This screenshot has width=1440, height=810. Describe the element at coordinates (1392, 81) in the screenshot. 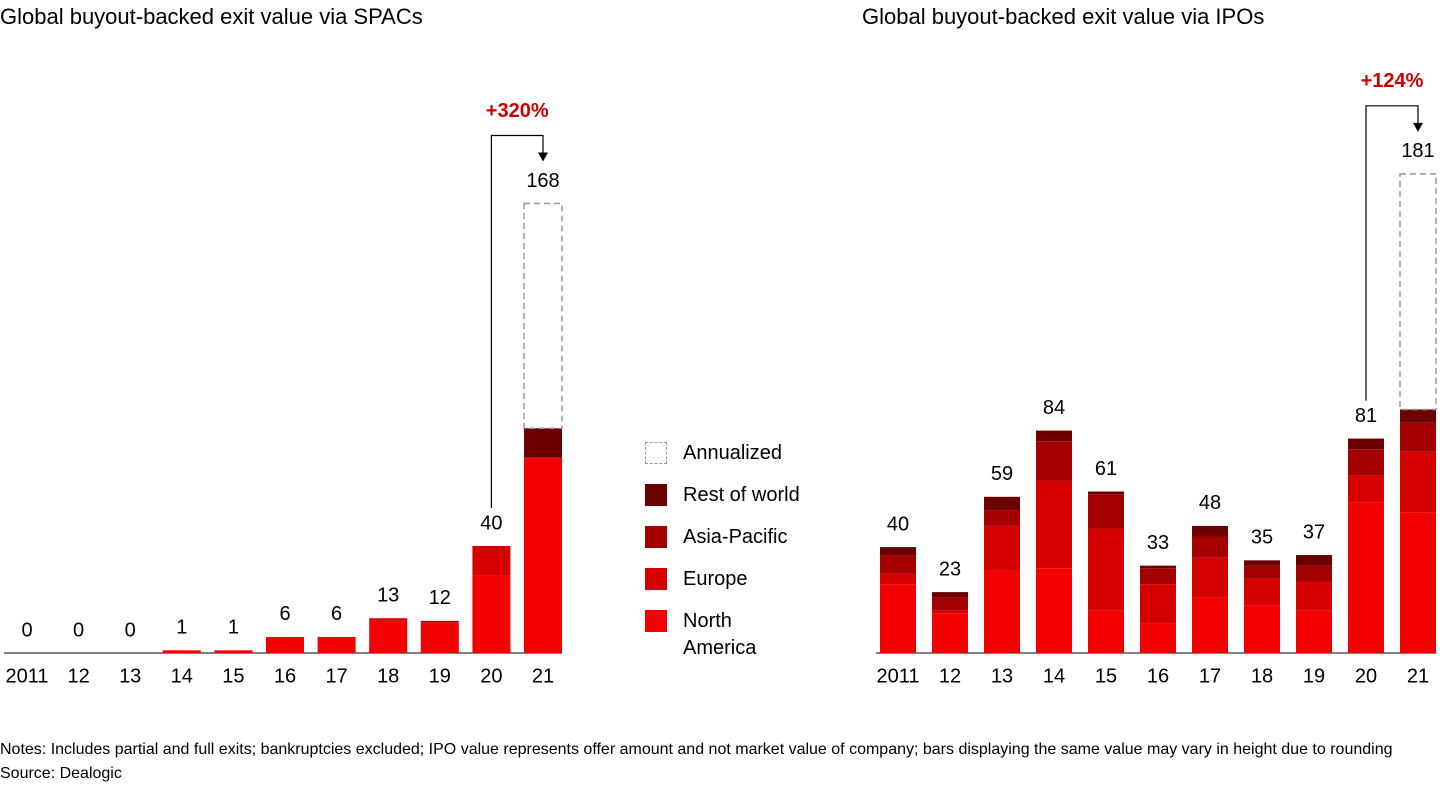

I see `annotation: +124%` at that location.